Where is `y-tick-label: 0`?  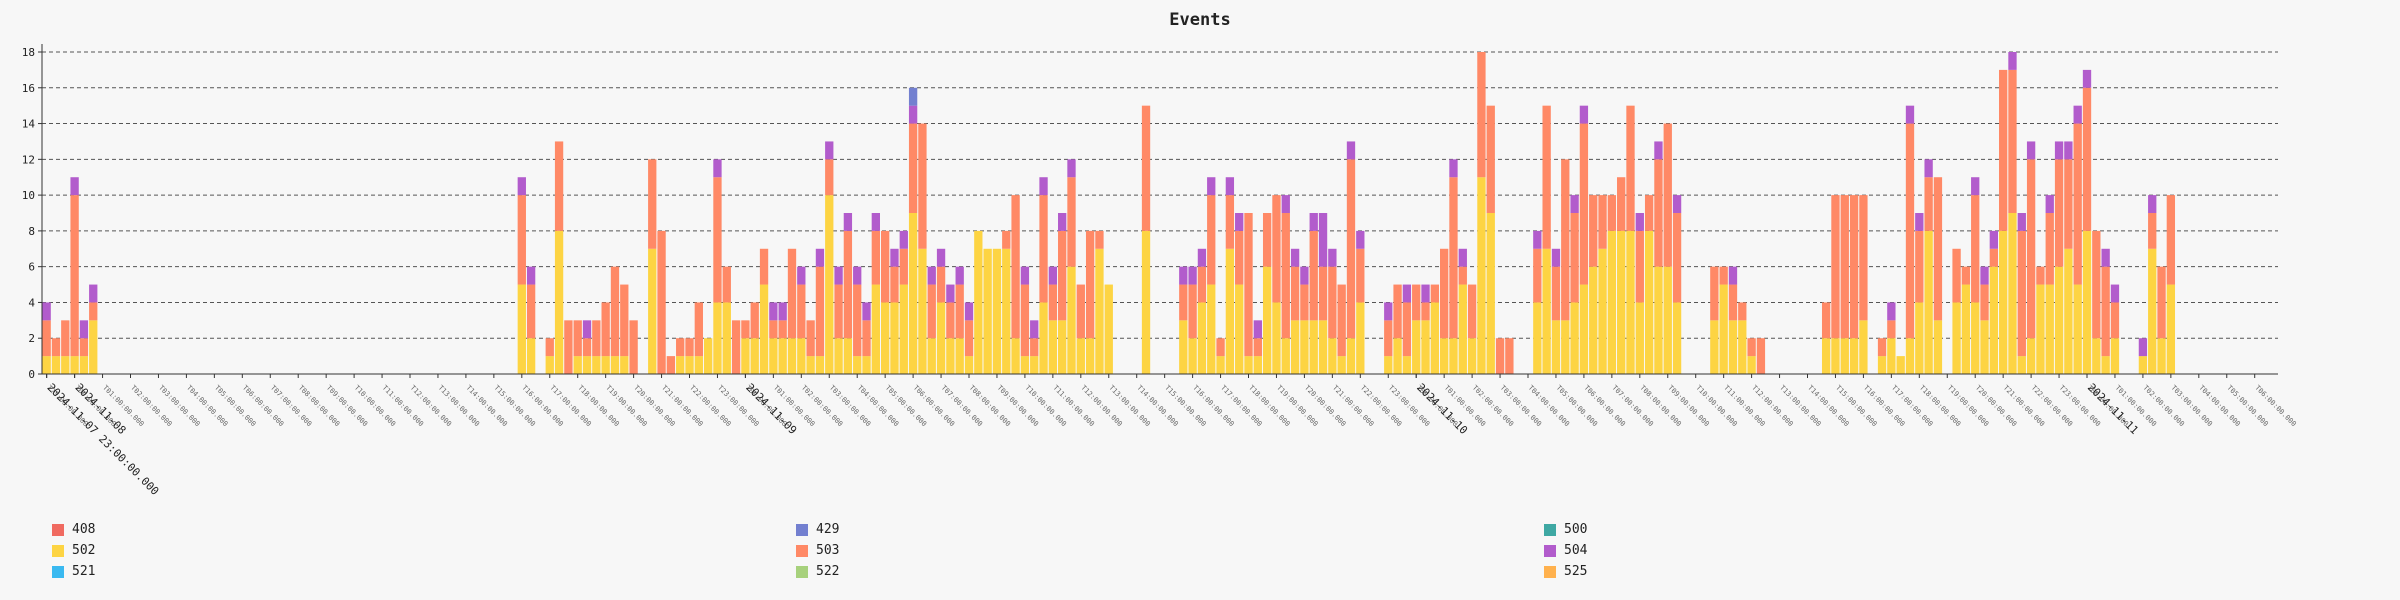 y-tick-label: 0 is located at coordinates (31, 374).